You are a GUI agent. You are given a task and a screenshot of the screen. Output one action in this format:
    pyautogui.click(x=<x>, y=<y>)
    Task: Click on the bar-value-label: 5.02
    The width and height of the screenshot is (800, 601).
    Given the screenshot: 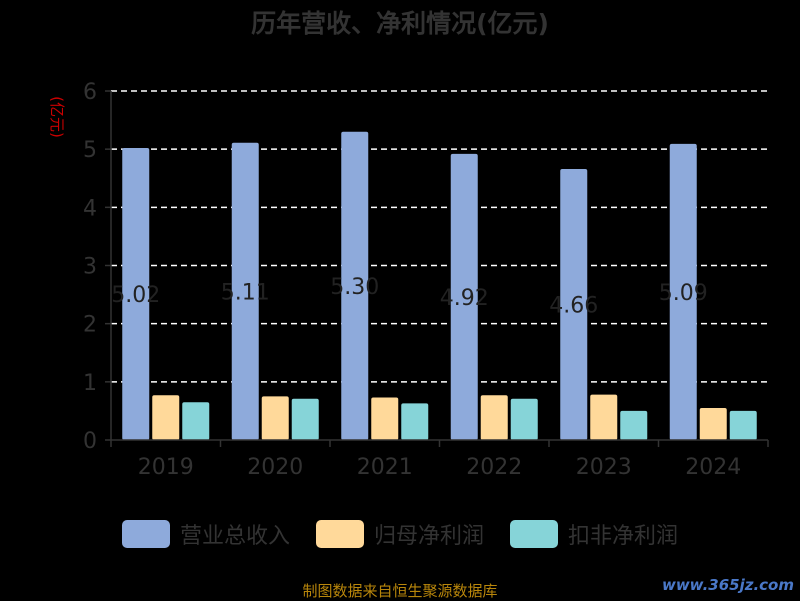 What is the action you would take?
    pyautogui.click(x=135, y=295)
    